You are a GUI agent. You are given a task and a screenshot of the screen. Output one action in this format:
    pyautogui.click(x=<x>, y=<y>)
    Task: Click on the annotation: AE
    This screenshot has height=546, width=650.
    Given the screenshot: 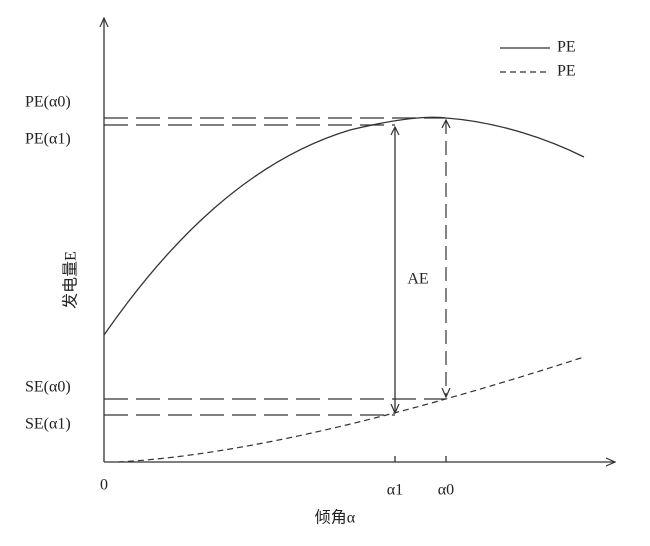 What is the action you would take?
    pyautogui.click(x=417, y=279)
    